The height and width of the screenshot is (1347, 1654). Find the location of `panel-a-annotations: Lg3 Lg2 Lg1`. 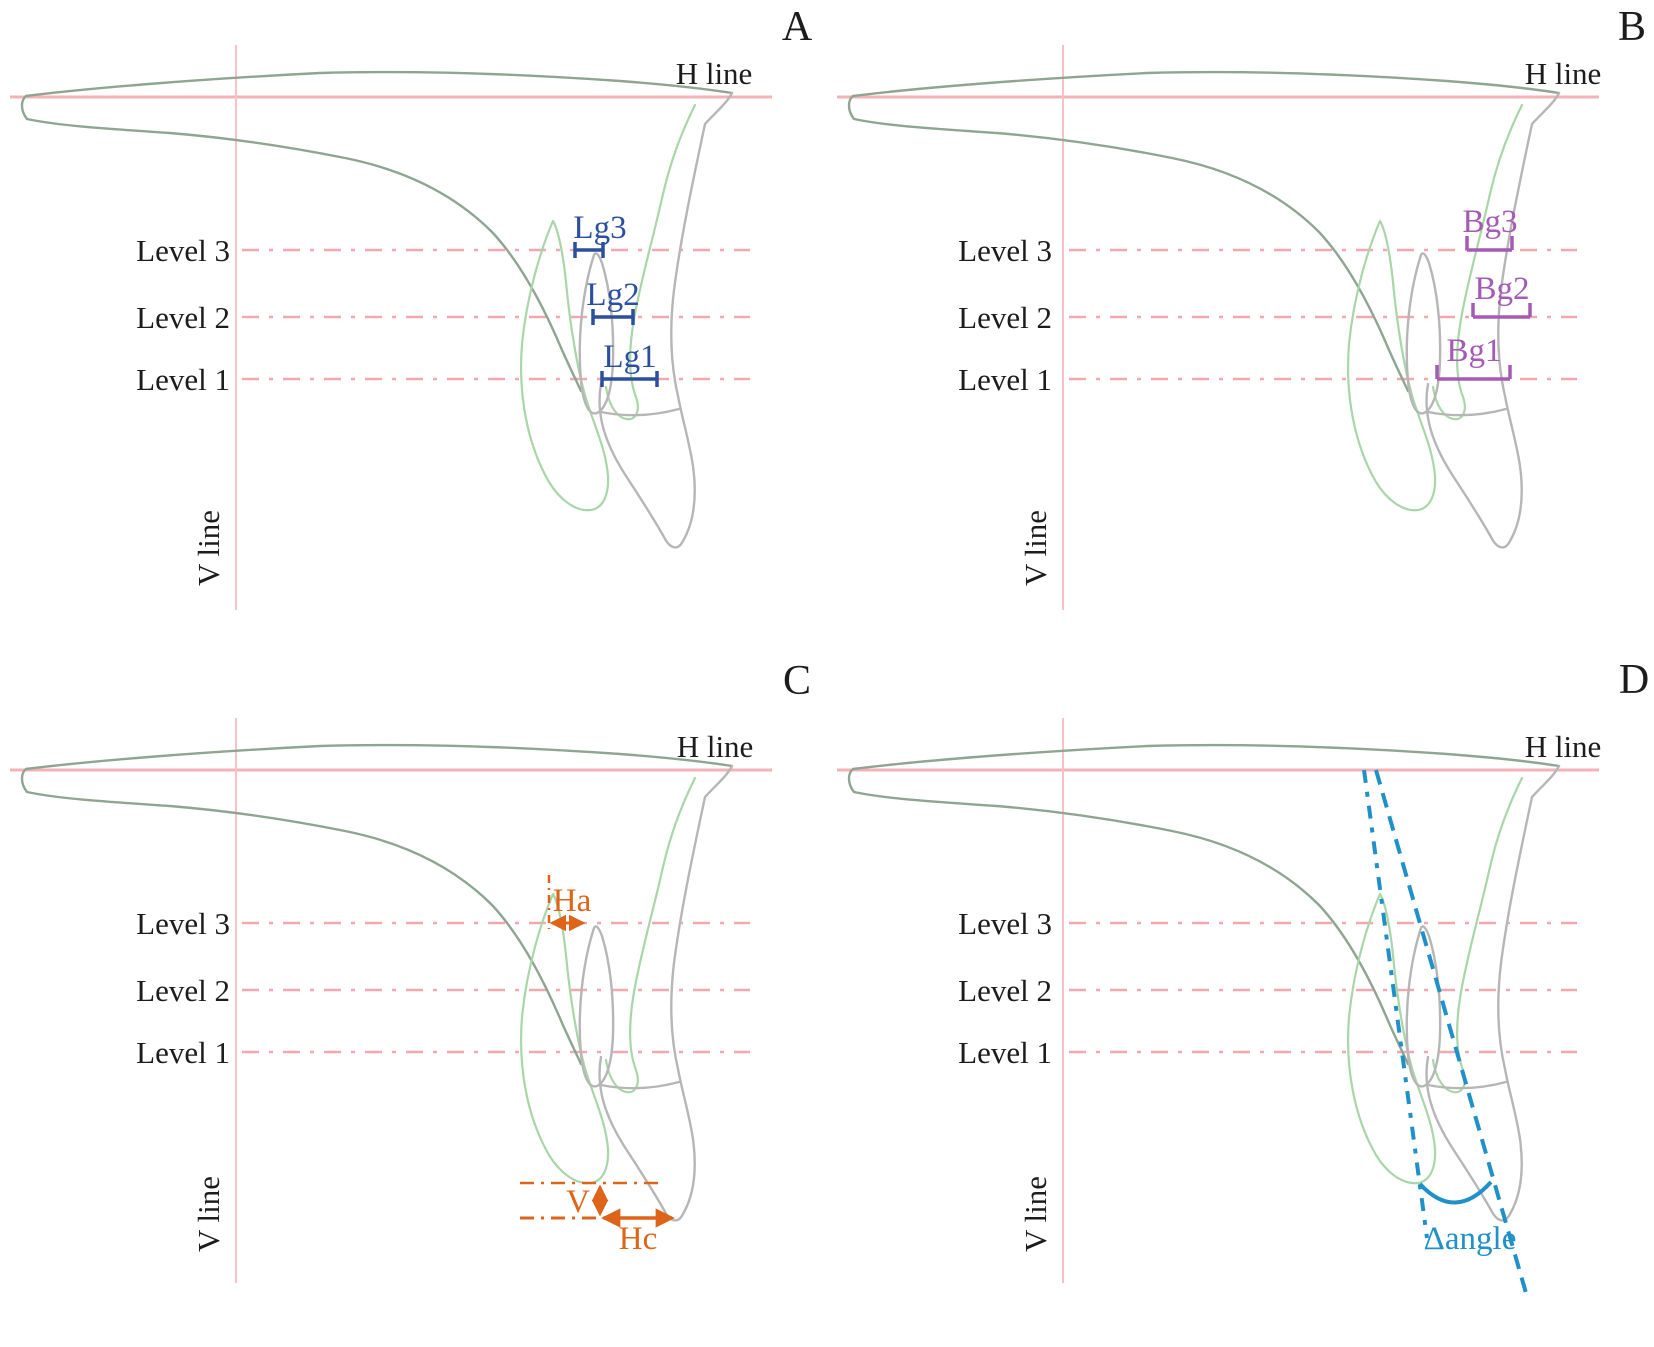

panel-a-annotations: Lg3 Lg2 Lg1 is located at coordinates (616, 298).